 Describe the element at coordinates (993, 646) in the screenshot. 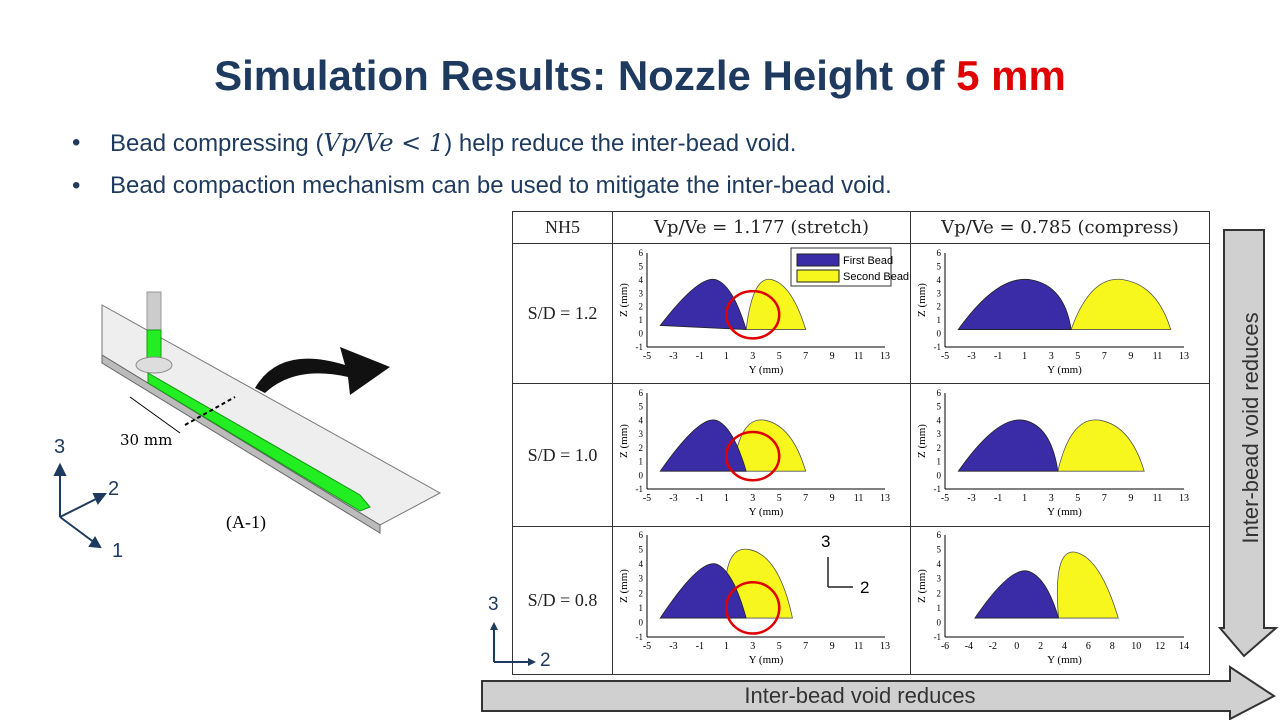

I see `x-tick-label: -2` at that location.